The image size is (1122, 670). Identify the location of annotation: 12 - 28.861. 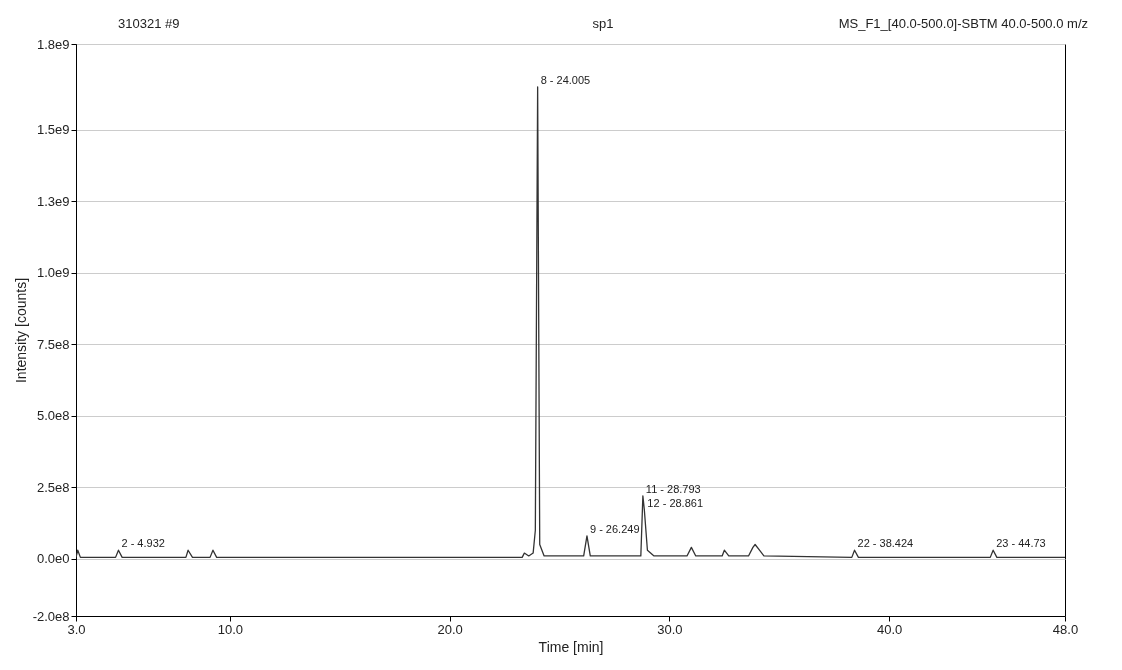
(675, 503).